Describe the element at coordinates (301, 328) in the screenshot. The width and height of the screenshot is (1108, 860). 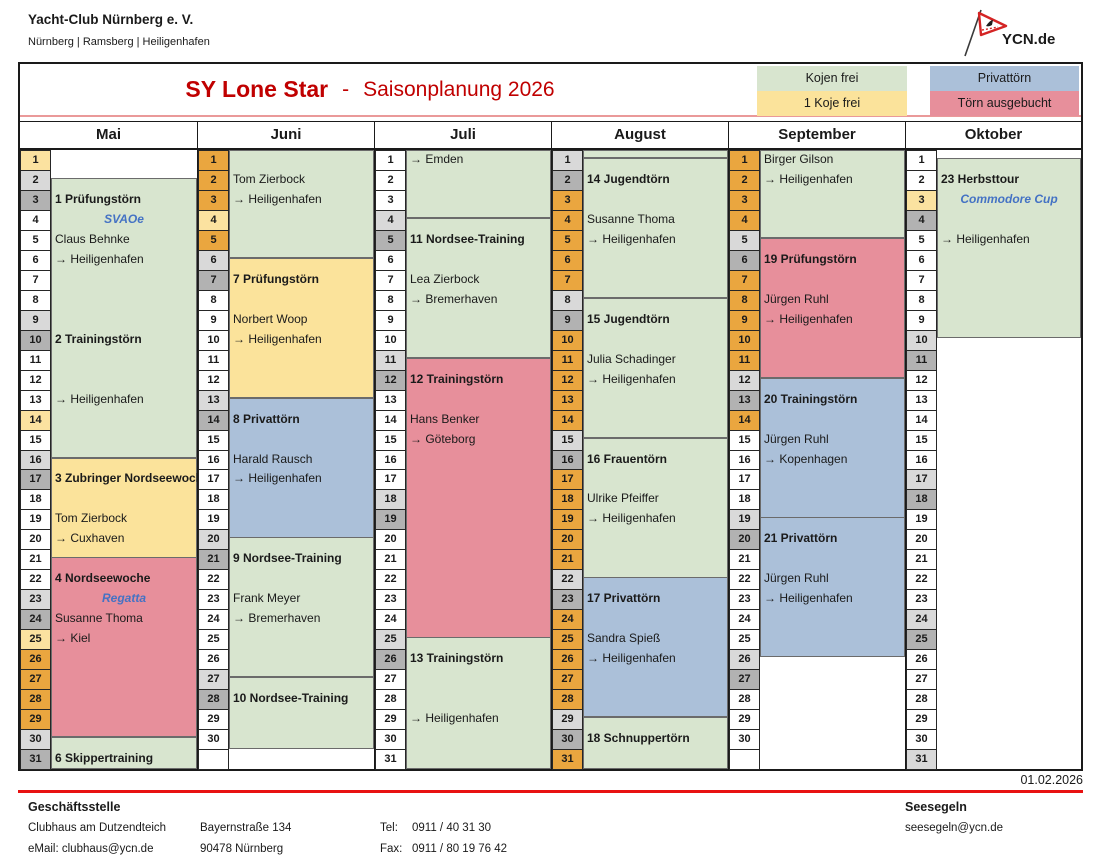
I see `tour-block-one_free` at that location.